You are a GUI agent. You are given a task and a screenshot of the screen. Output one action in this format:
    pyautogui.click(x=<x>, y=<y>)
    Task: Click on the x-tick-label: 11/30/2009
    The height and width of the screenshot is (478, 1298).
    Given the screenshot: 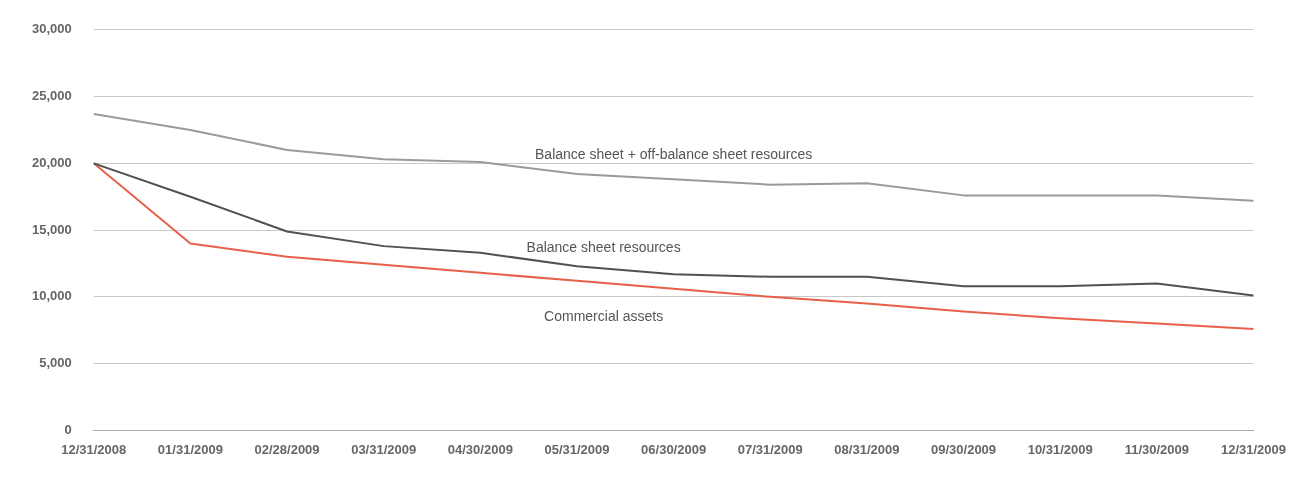 What is the action you would take?
    pyautogui.click(x=1157, y=449)
    